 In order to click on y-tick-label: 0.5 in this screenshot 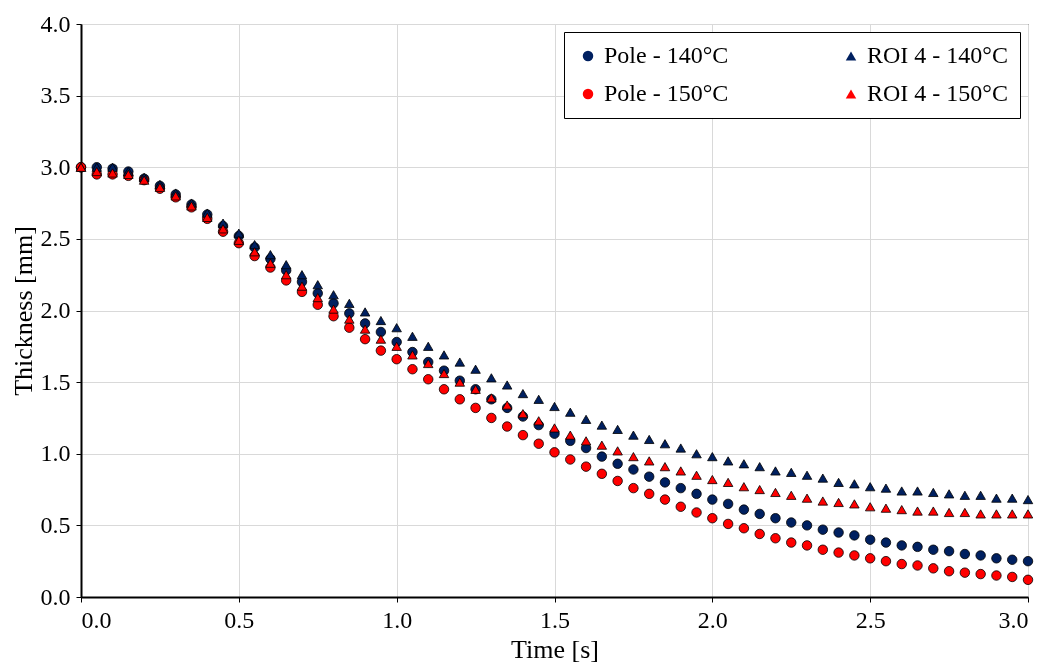, I will do `click(55, 524)`.